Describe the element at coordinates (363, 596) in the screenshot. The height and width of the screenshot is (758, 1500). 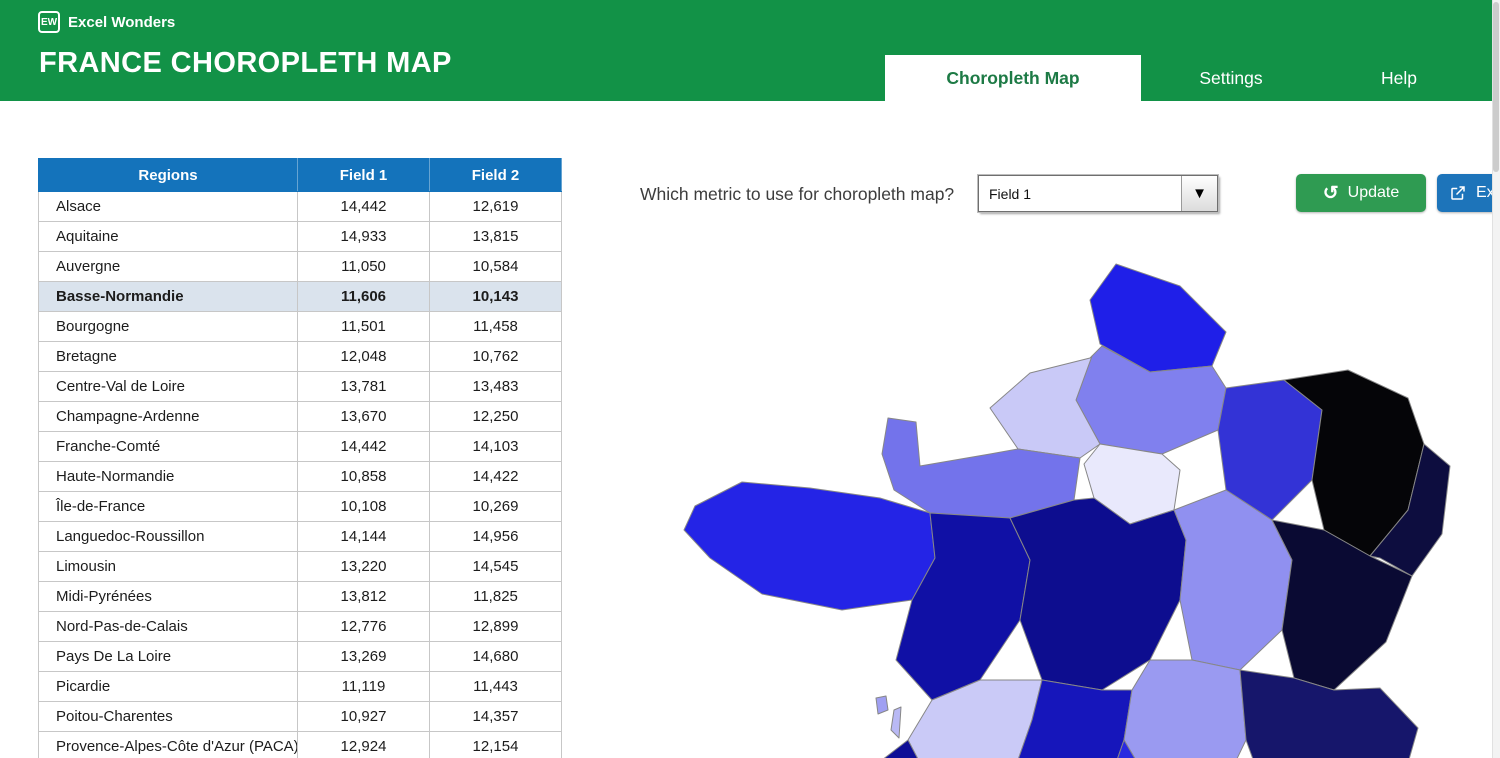
I see `value-cell: 13,812` at that location.